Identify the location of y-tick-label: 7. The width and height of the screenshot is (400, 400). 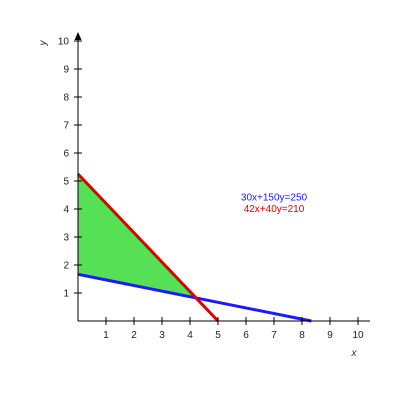
(66, 126).